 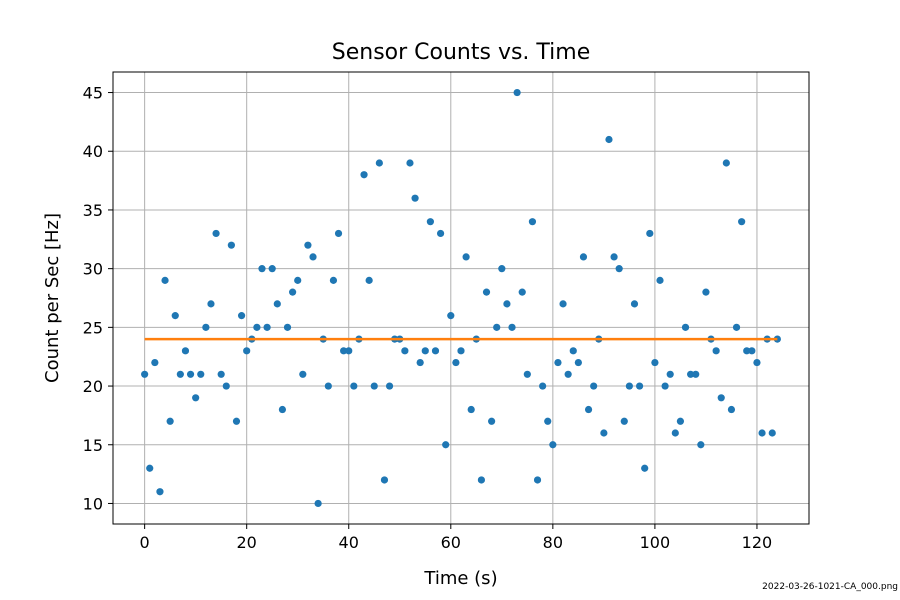 I want to click on y-axis-ticks: 10 15 20 25 30 35 40 45, so click(x=98, y=298).